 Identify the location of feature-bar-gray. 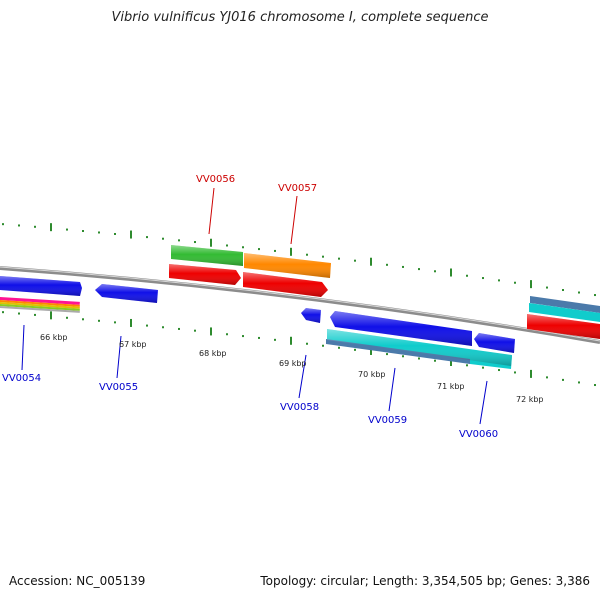
(40, 309).